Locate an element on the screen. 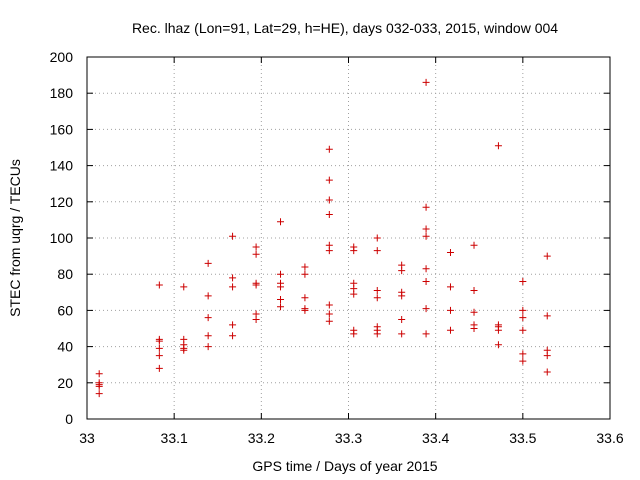 The image size is (640, 480). y-tick-label: 100 is located at coordinates (62, 238).